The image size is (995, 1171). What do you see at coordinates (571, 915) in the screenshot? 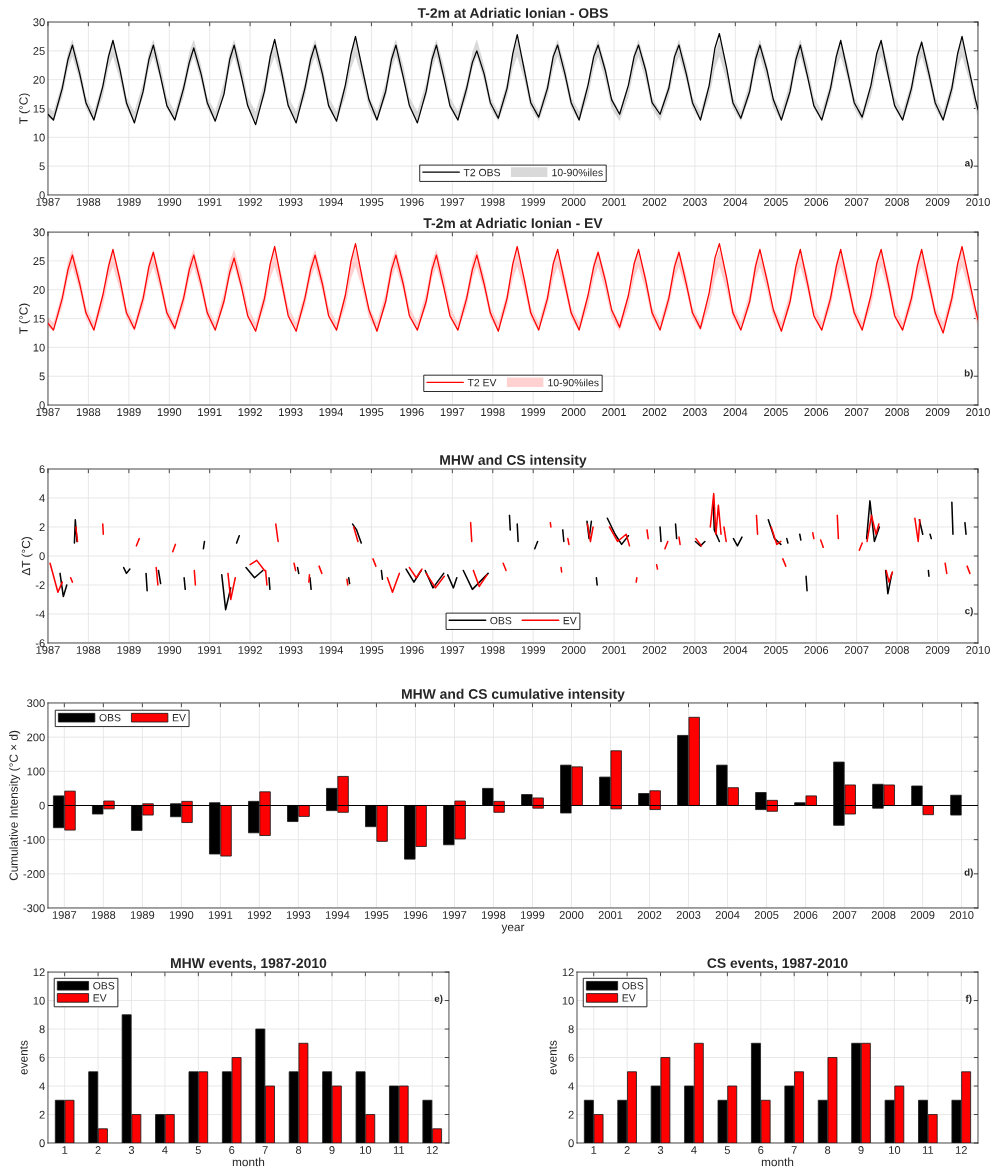
I see `x-tick-label: 2000` at bounding box center [571, 915].